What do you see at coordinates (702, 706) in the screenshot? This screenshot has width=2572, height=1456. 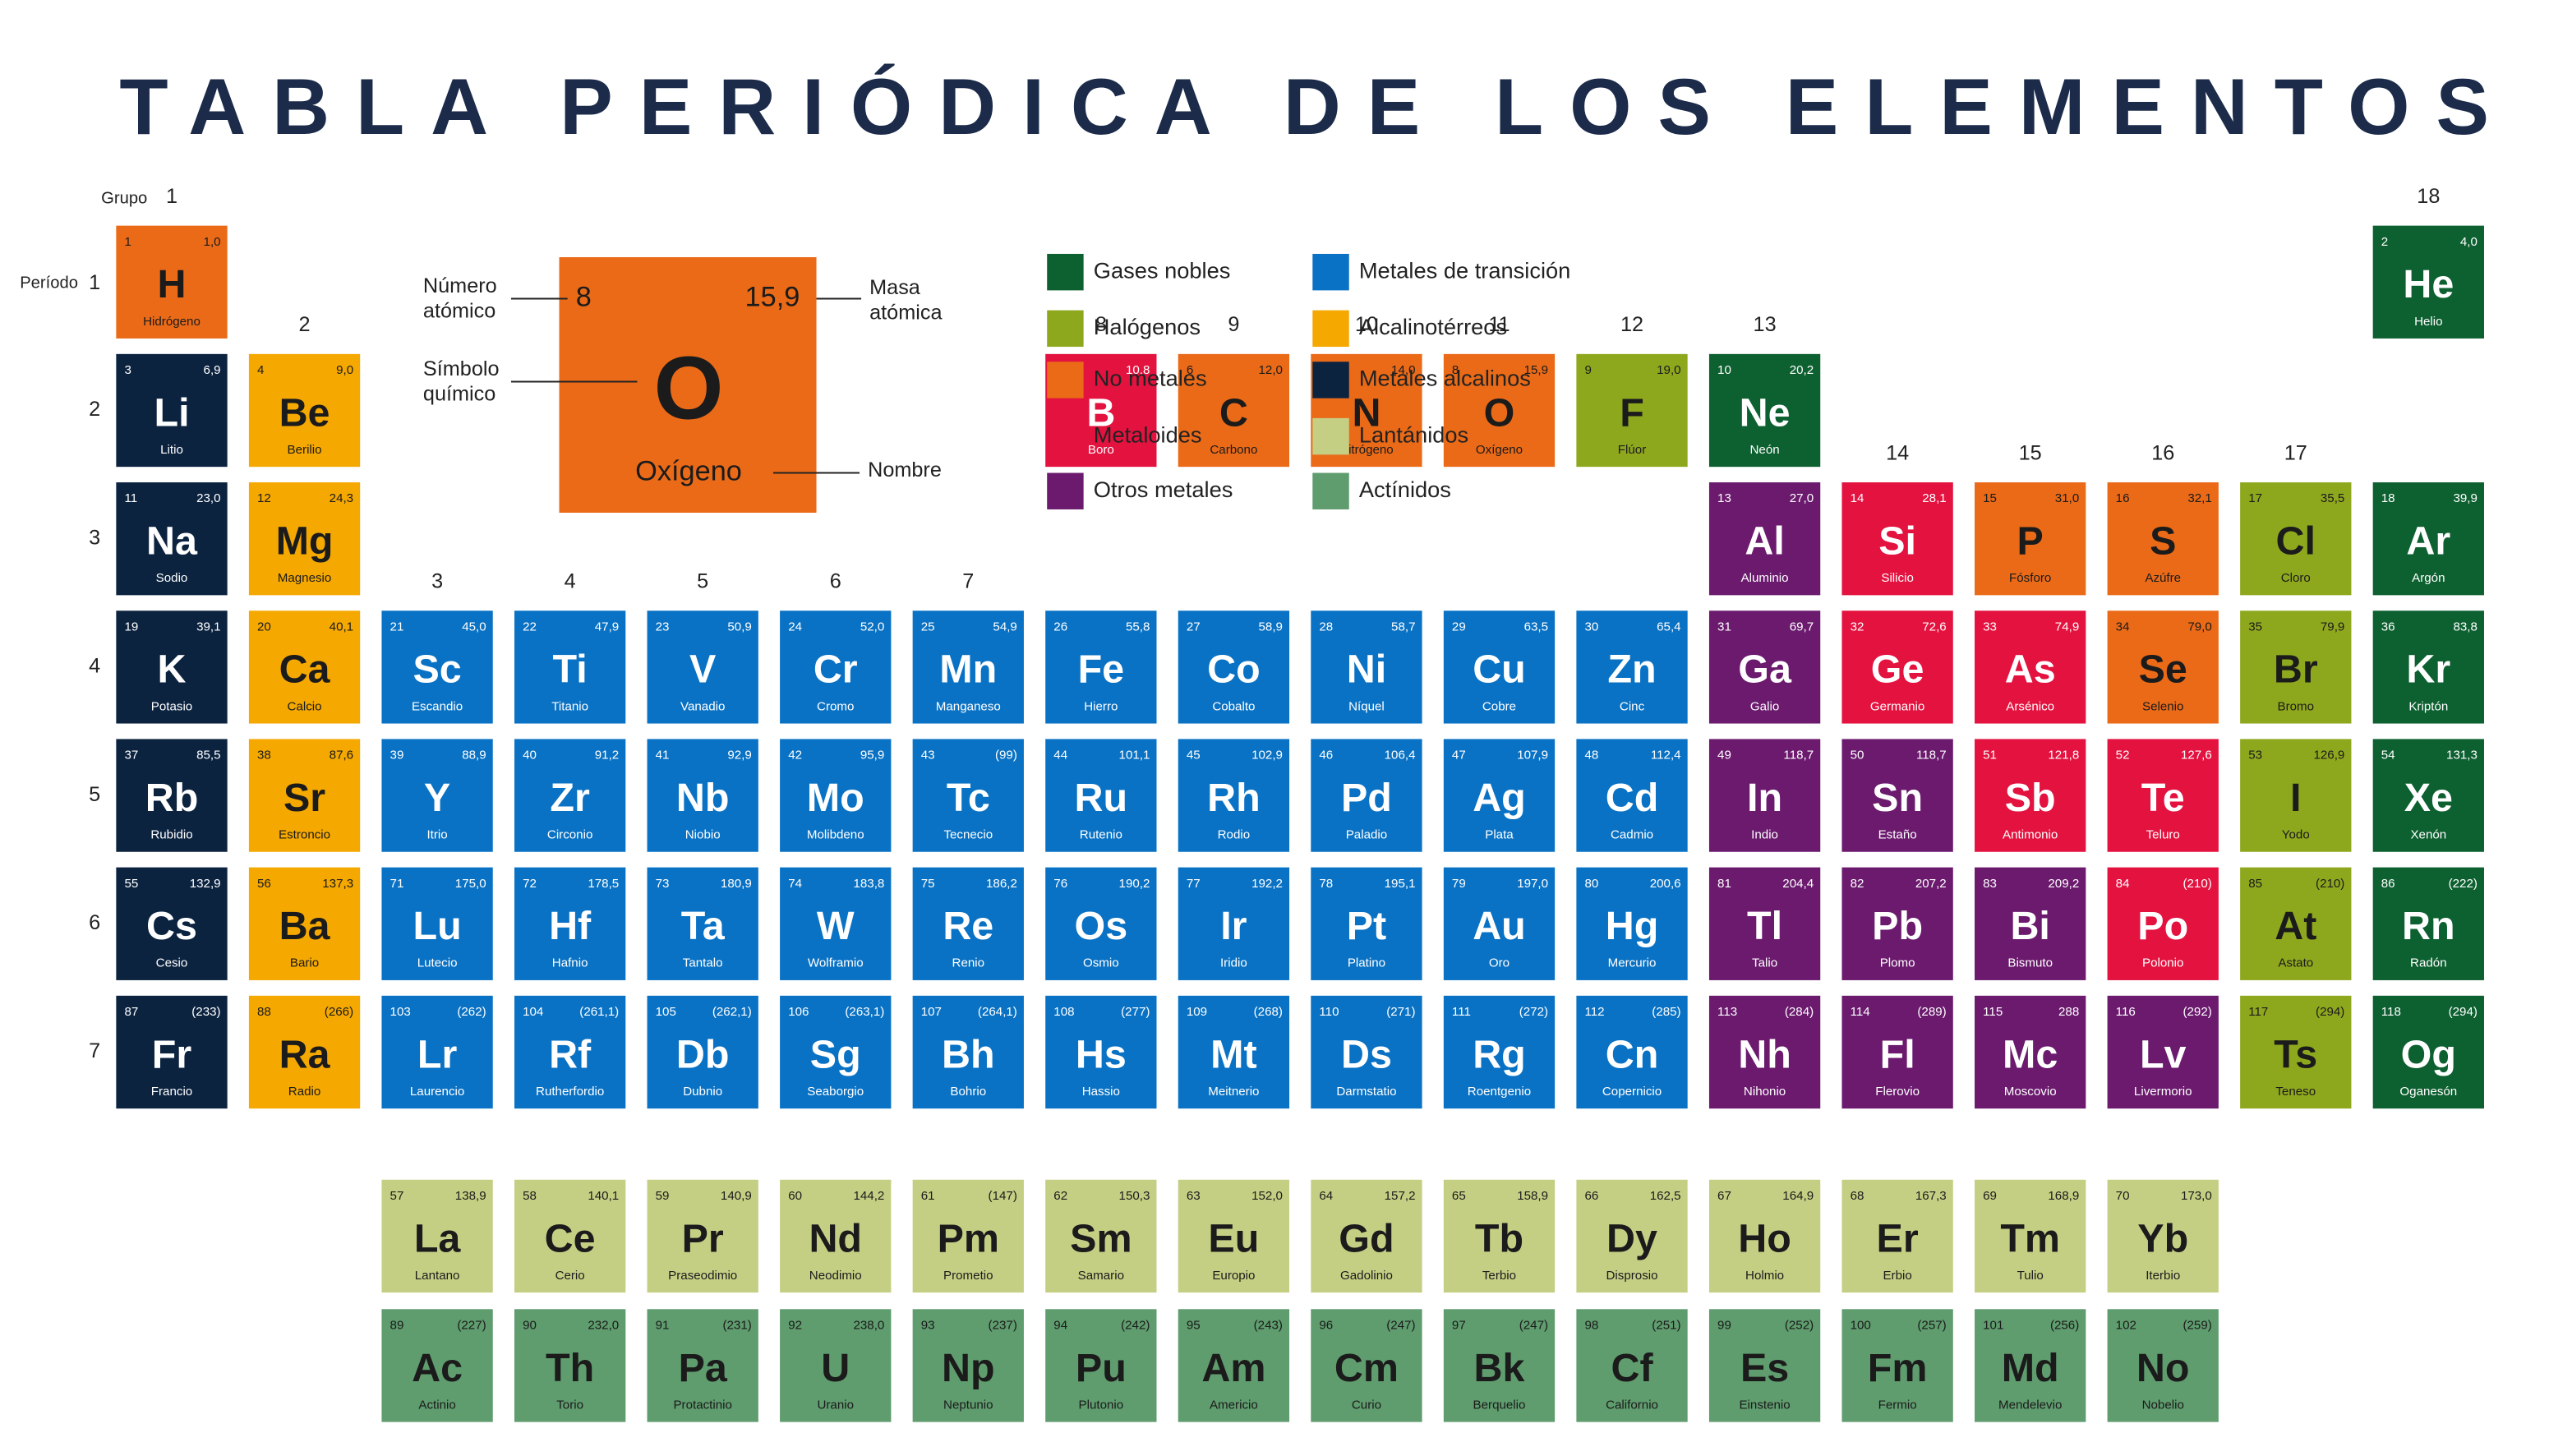 I see `element-name: Vanadio` at bounding box center [702, 706].